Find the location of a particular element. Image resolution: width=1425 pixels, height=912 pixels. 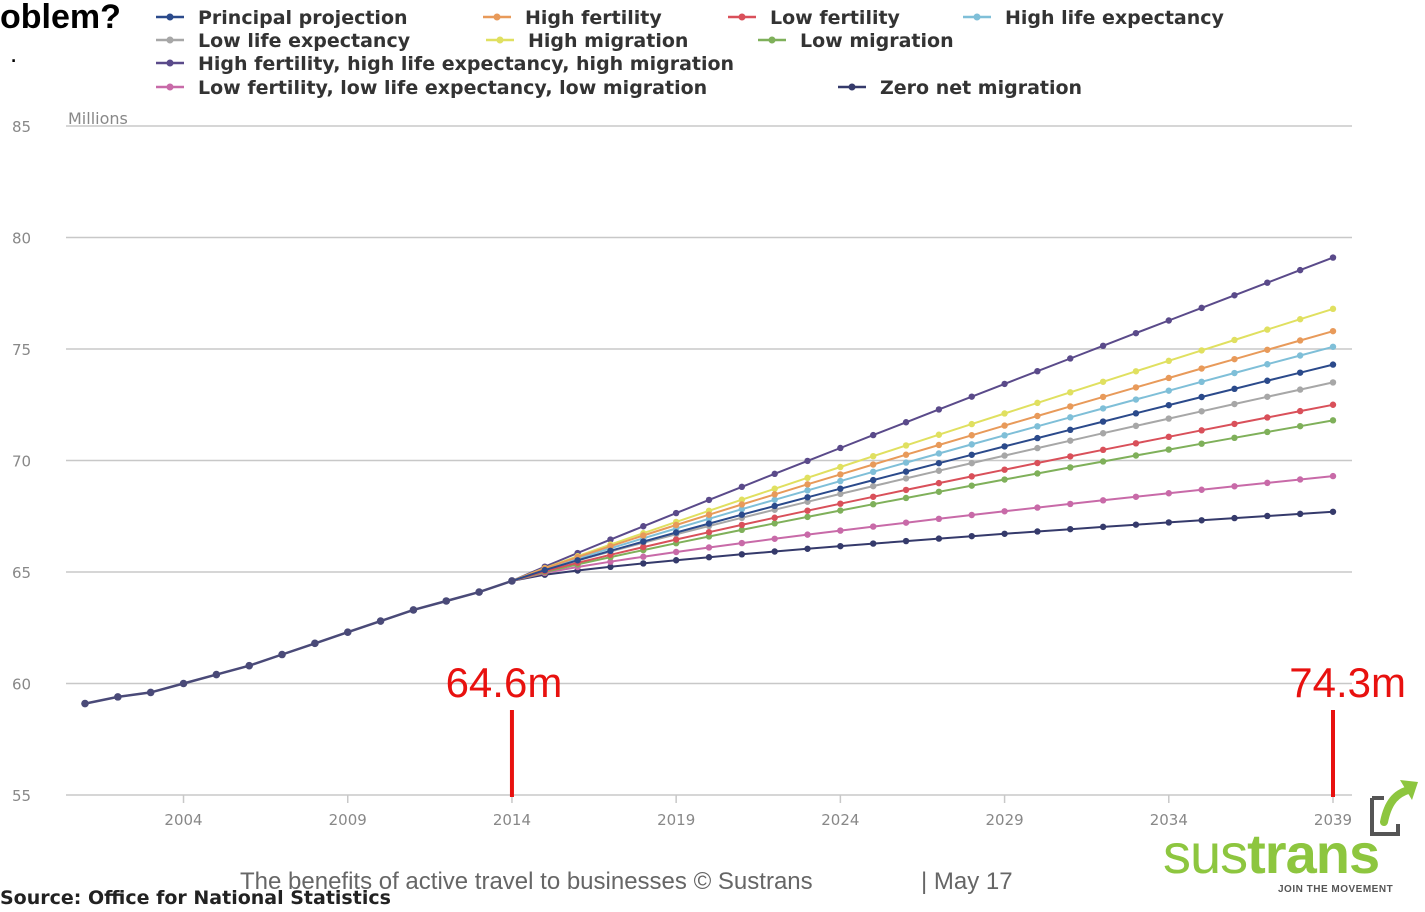

box-arrow-icon is located at coordinates (1394, 808).